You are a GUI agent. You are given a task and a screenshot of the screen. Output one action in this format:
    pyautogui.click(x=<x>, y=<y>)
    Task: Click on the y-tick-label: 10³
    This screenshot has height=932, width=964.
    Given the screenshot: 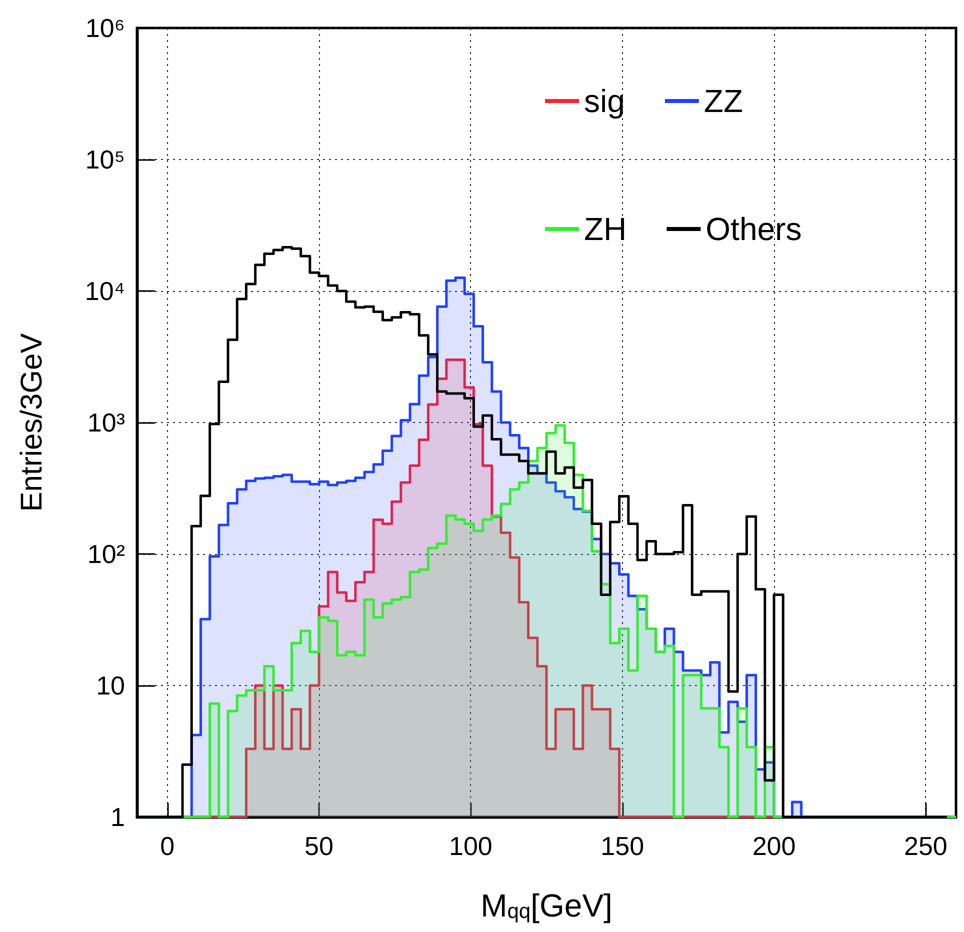 What is the action you would take?
    pyautogui.click(x=106, y=423)
    